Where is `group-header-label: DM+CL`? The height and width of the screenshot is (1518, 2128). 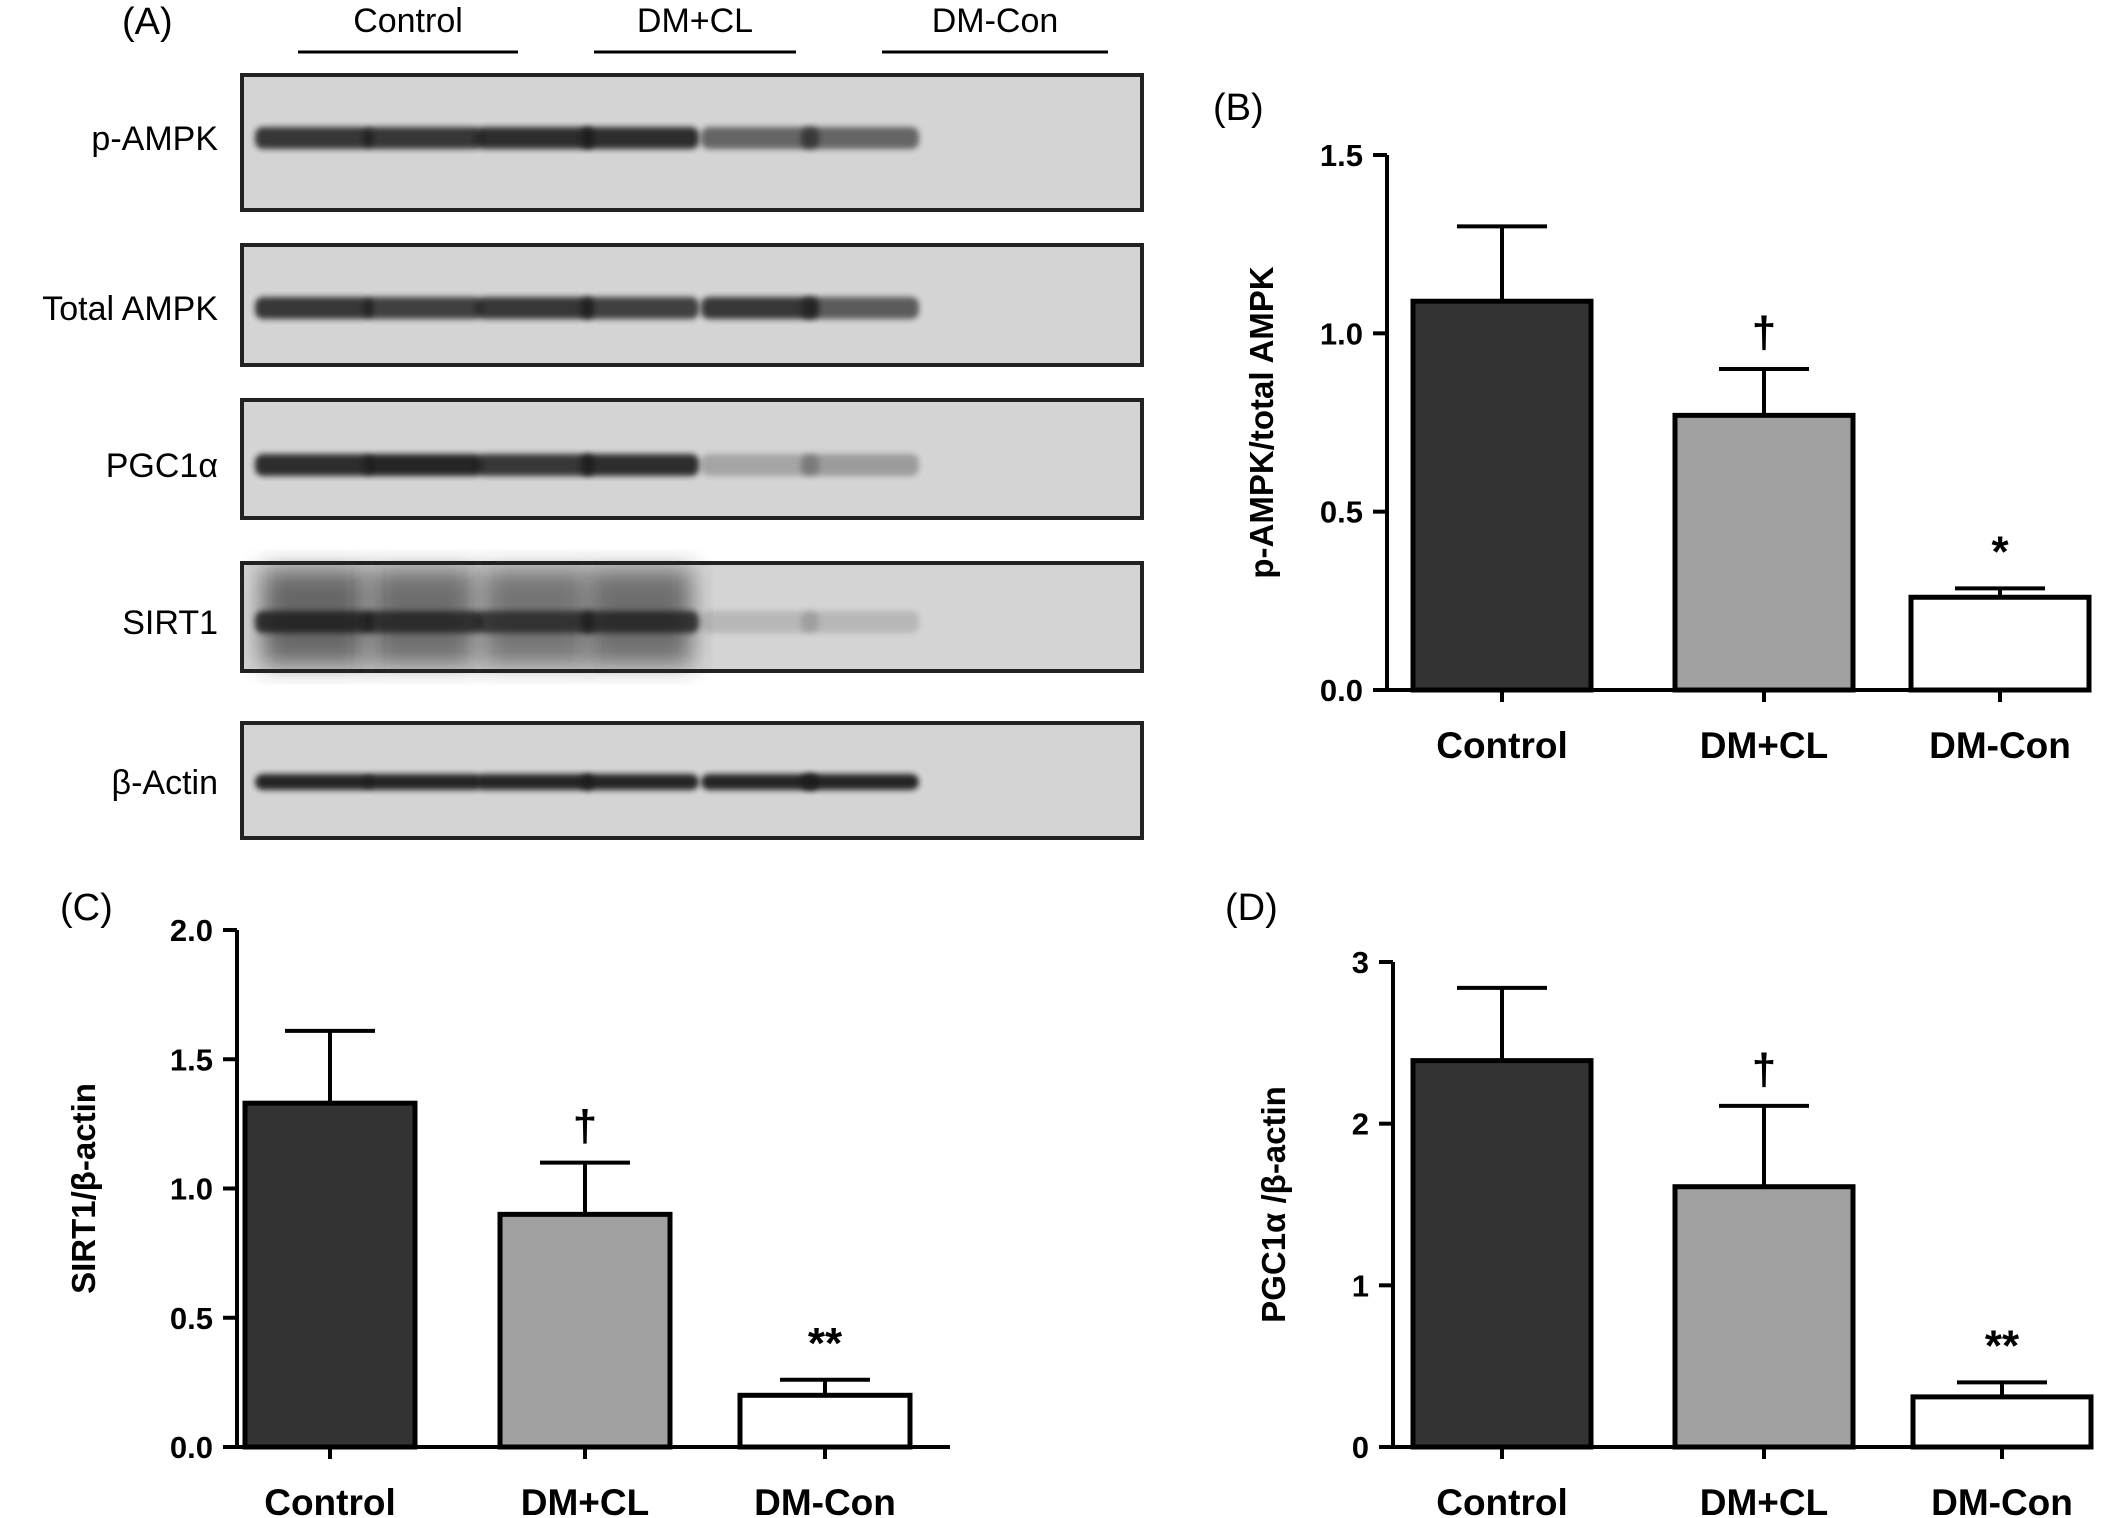
group-header-label: DM+CL is located at coordinates (695, 21).